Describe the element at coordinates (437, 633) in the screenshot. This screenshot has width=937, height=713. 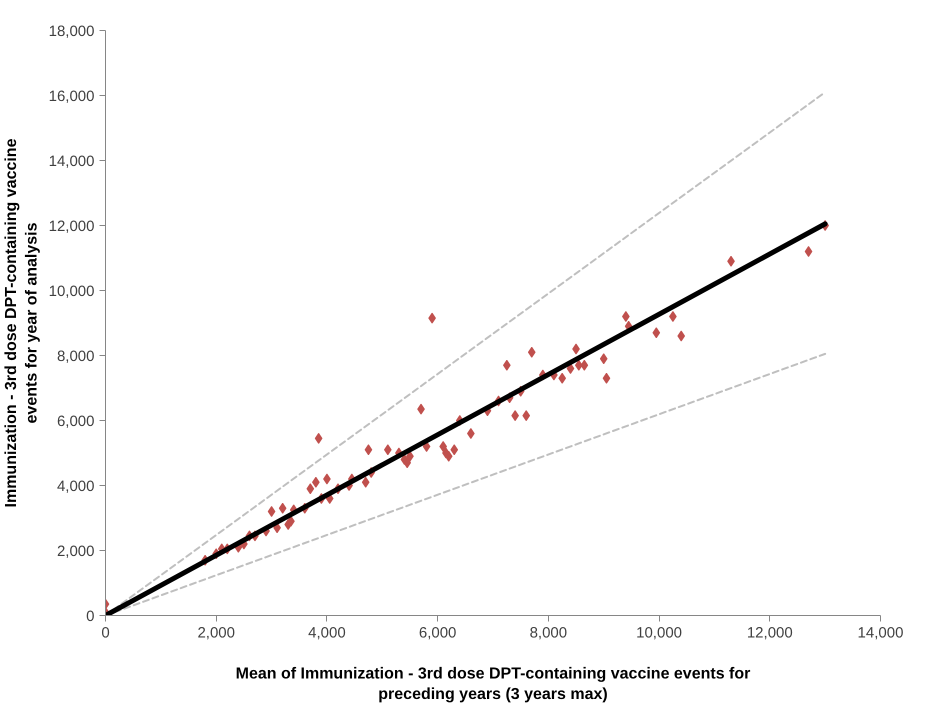
I see `x-tick-label: 6,000` at that location.